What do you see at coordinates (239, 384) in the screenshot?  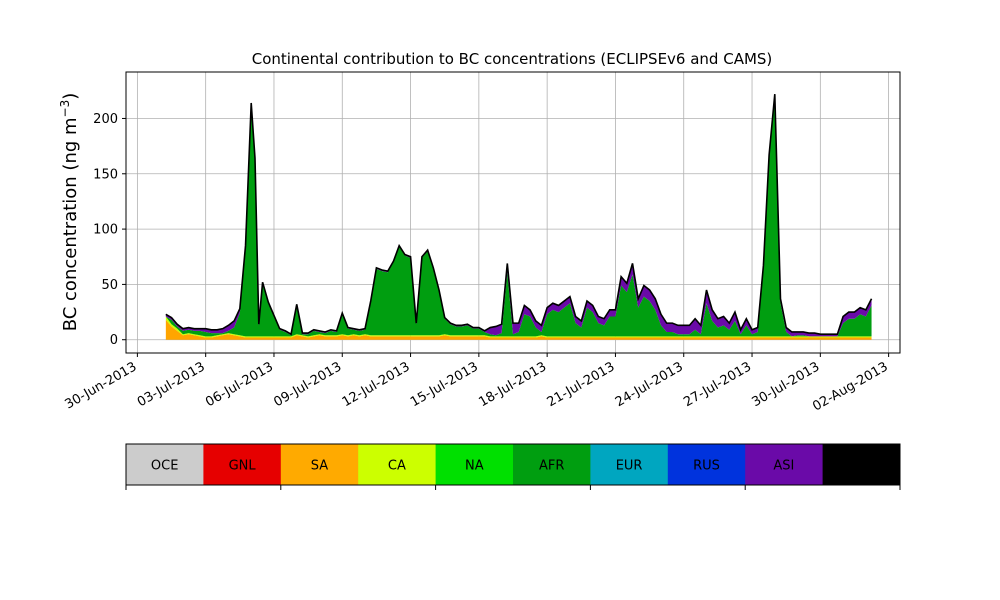 I see `x-tick-label: 06-Jul-2013` at bounding box center [239, 384].